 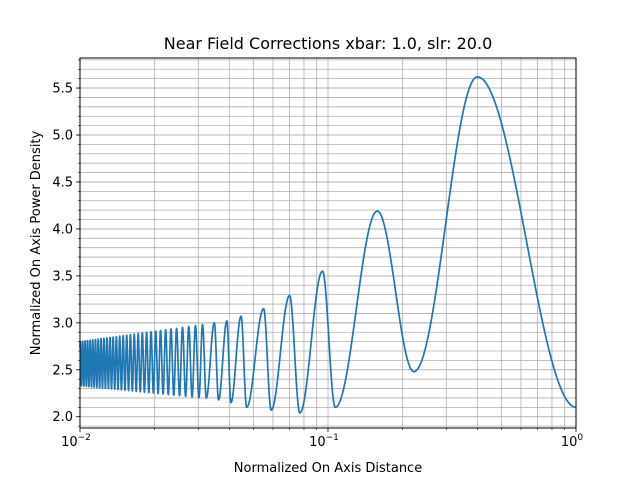 I want to click on x-axis-label: Normalized On Axis Distance, so click(x=328, y=468).